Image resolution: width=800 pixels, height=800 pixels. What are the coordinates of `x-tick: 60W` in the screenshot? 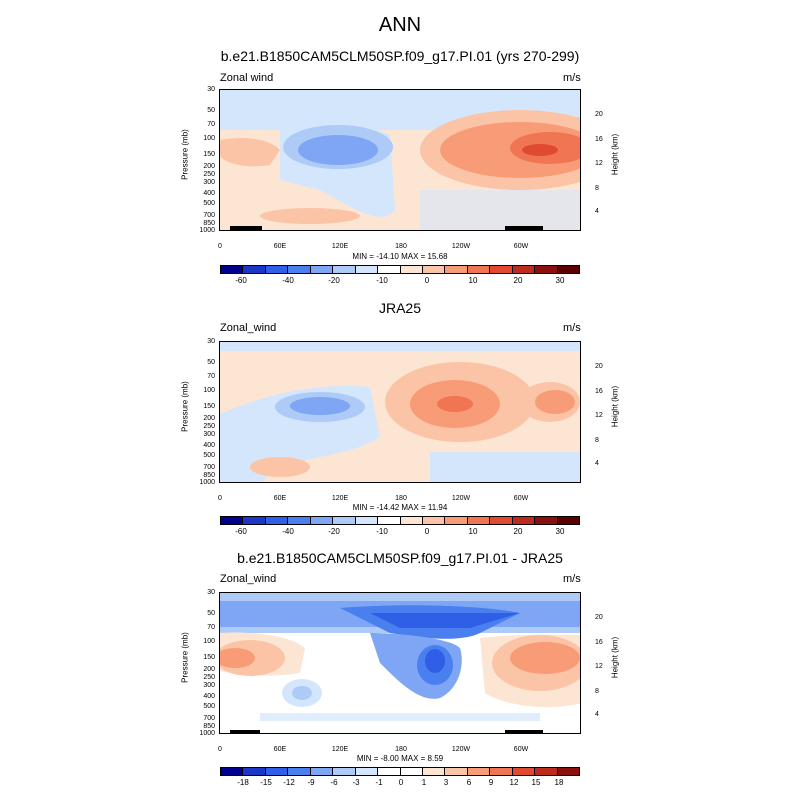 It's located at (521, 246).